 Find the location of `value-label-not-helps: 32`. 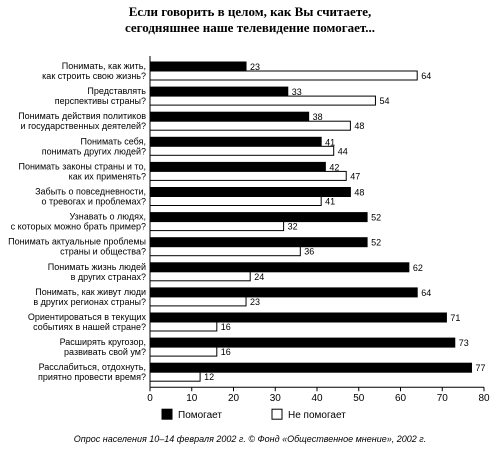

value-label-not-helps: 32 is located at coordinates (293, 227).